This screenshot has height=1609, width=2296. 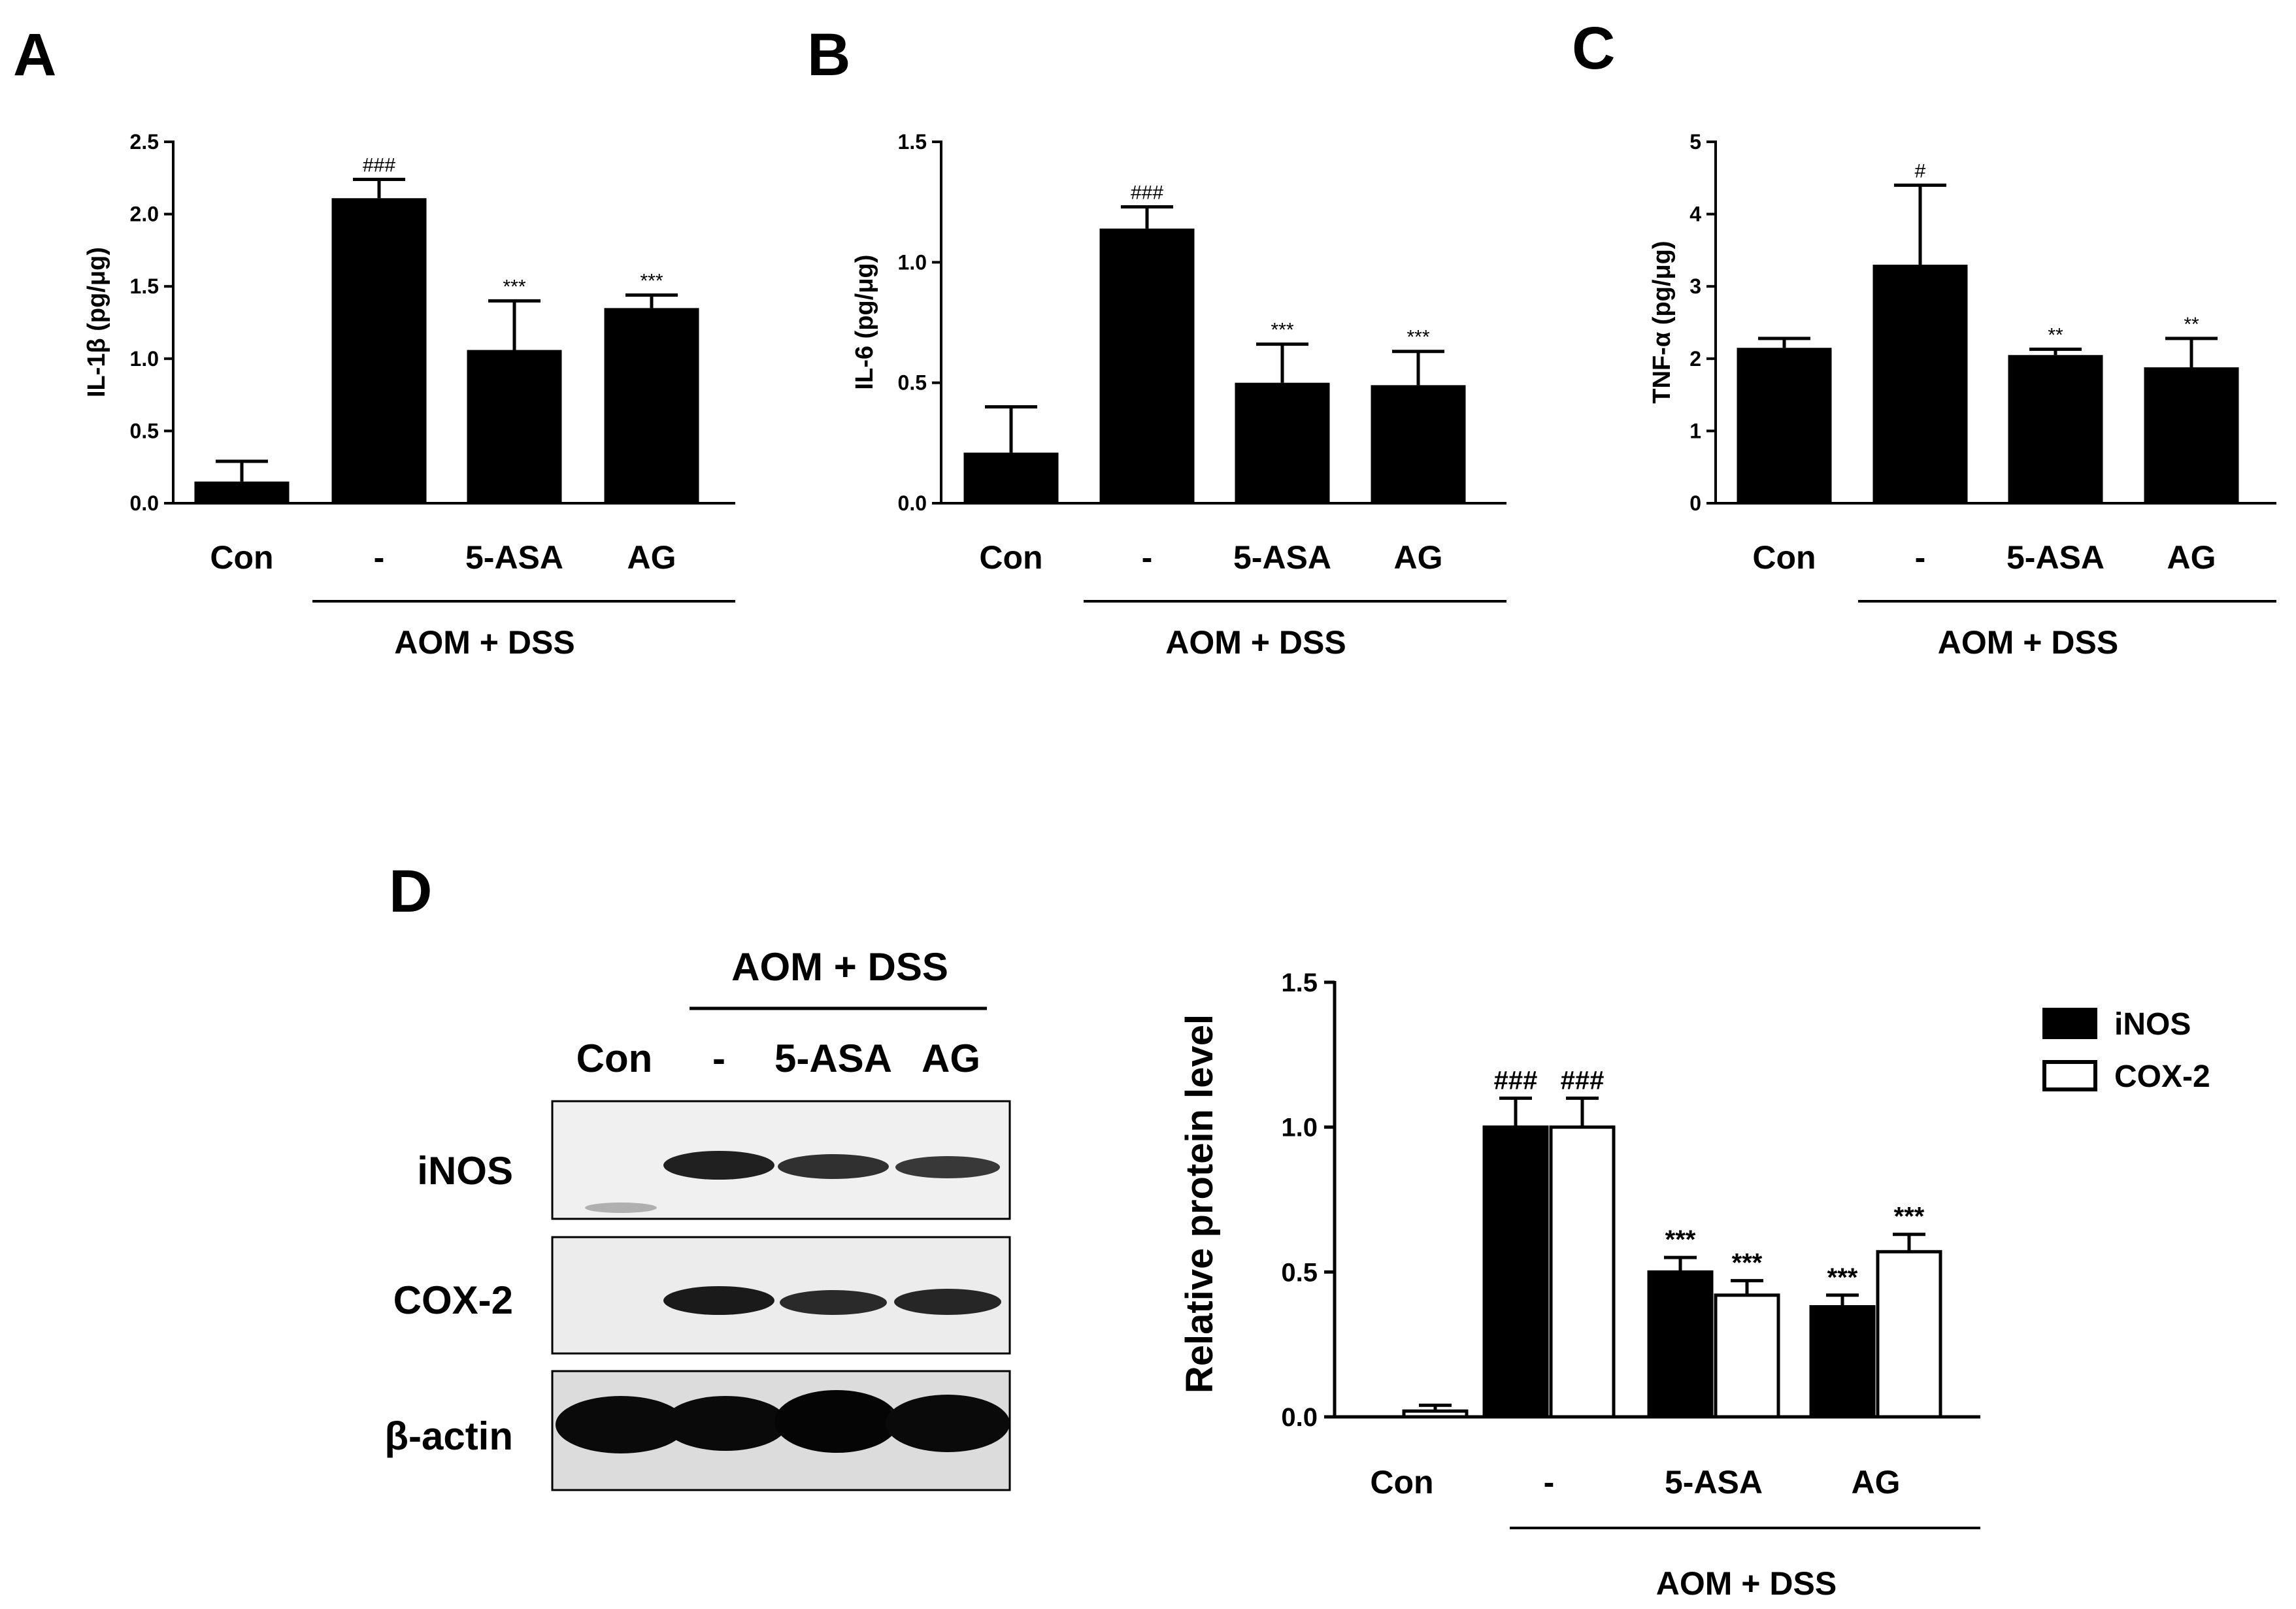 I want to click on y-tick-label: 1, so click(x=1695, y=430).